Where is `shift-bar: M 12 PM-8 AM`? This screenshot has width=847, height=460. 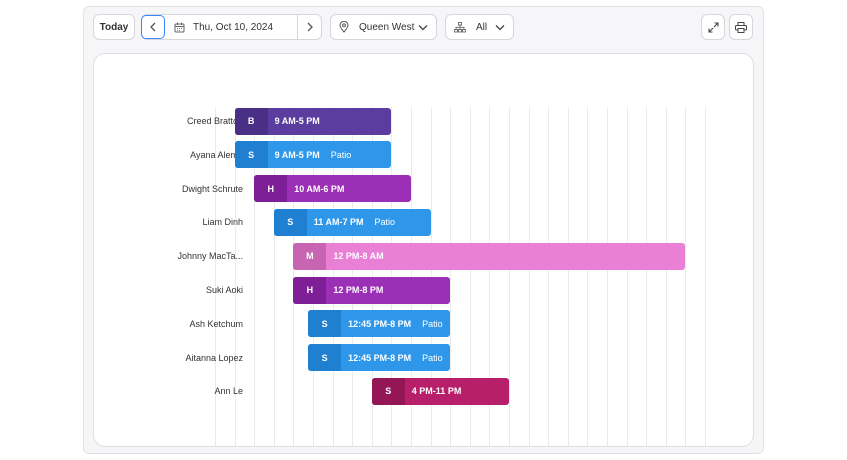
shift-bar: M 12 PM-8 AM is located at coordinates (489, 256).